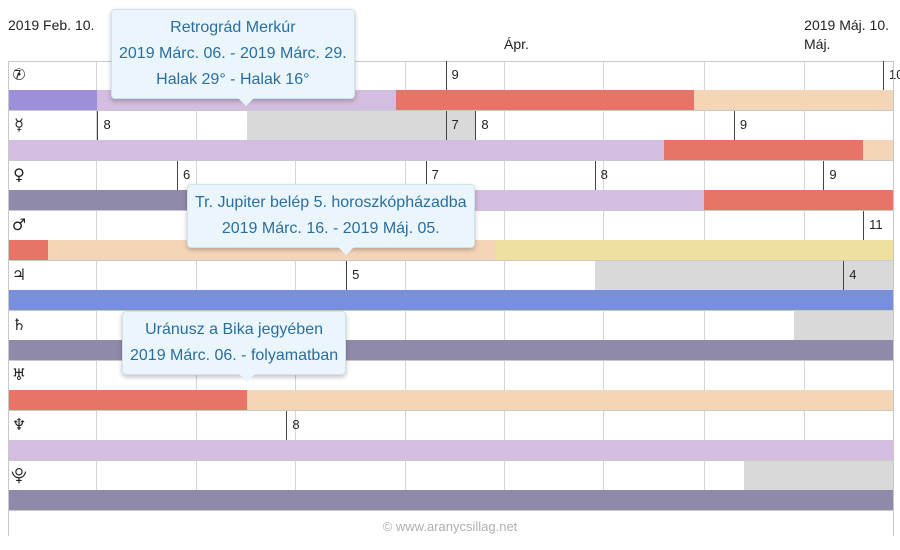  What do you see at coordinates (51, 25) in the screenshot?
I see `start-date-label: 2019 Feb. 10.` at bounding box center [51, 25].